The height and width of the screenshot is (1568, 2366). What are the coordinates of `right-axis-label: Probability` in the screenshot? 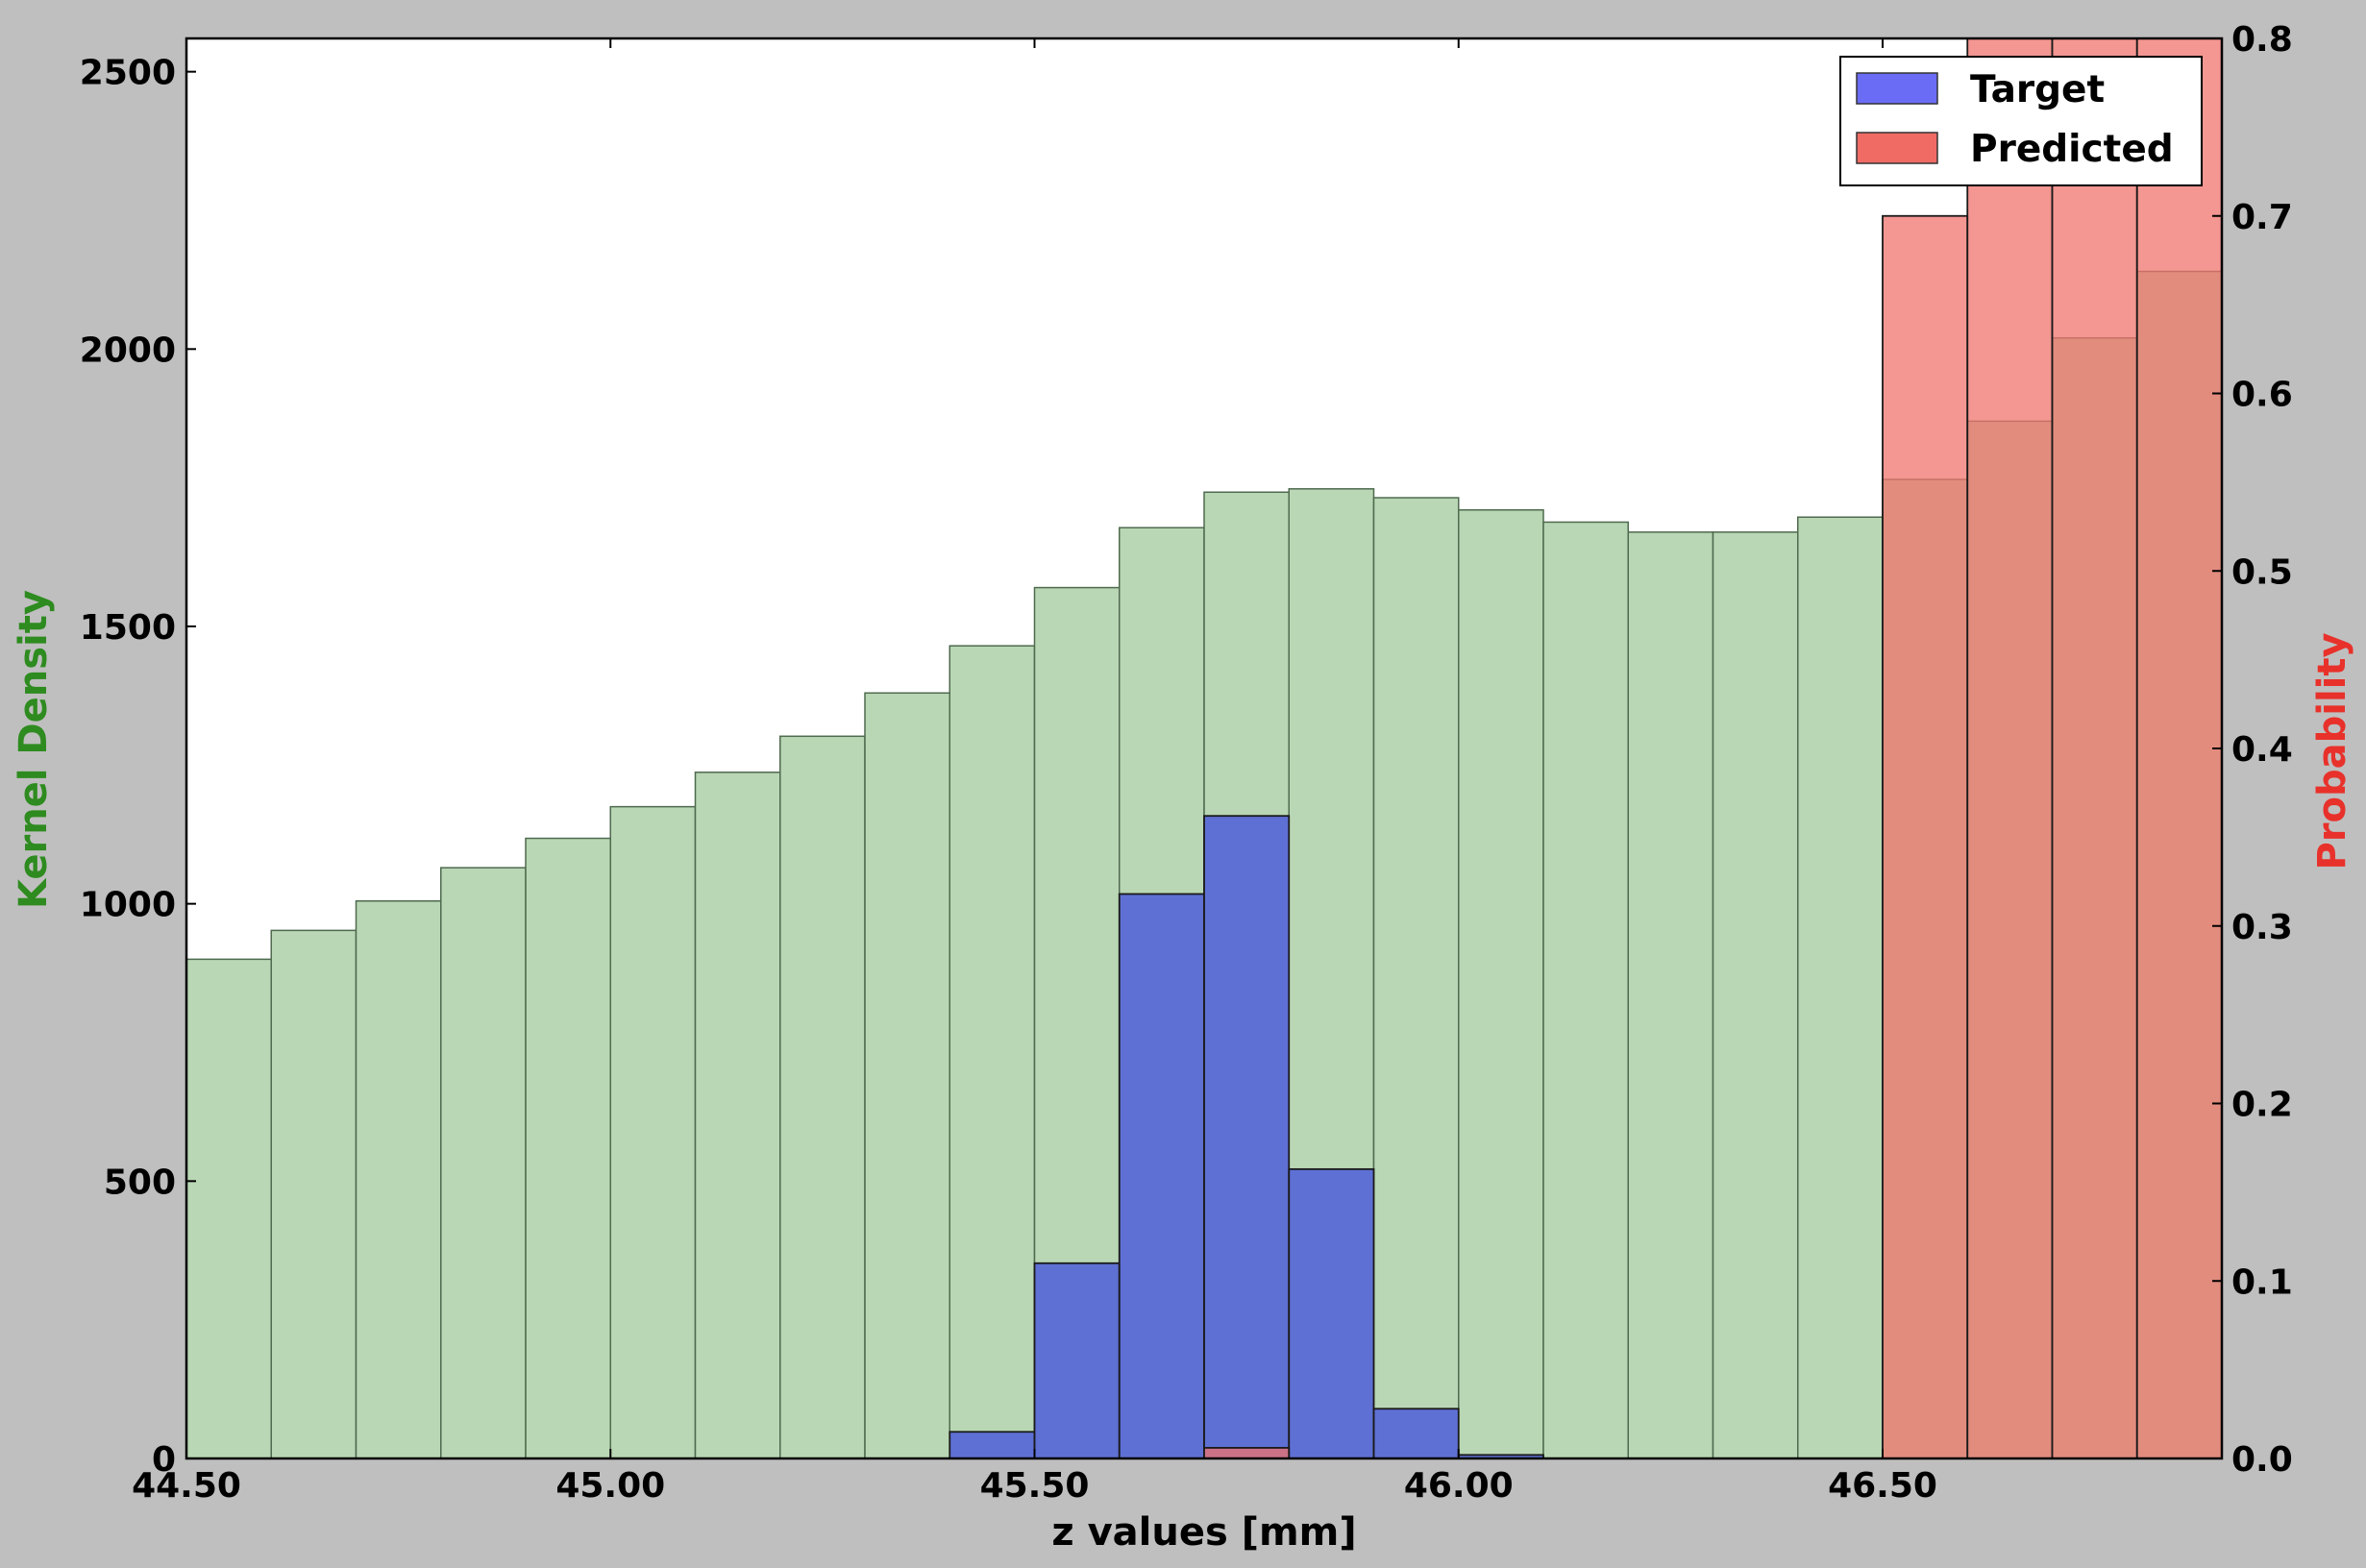 It's located at (2332, 751).